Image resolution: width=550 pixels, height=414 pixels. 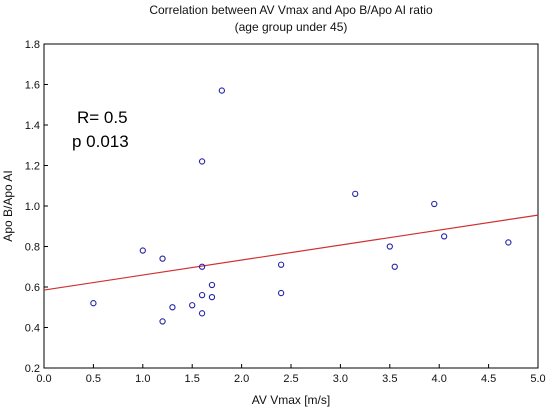 I want to click on x-tick-label: 4.5, so click(x=488, y=379).